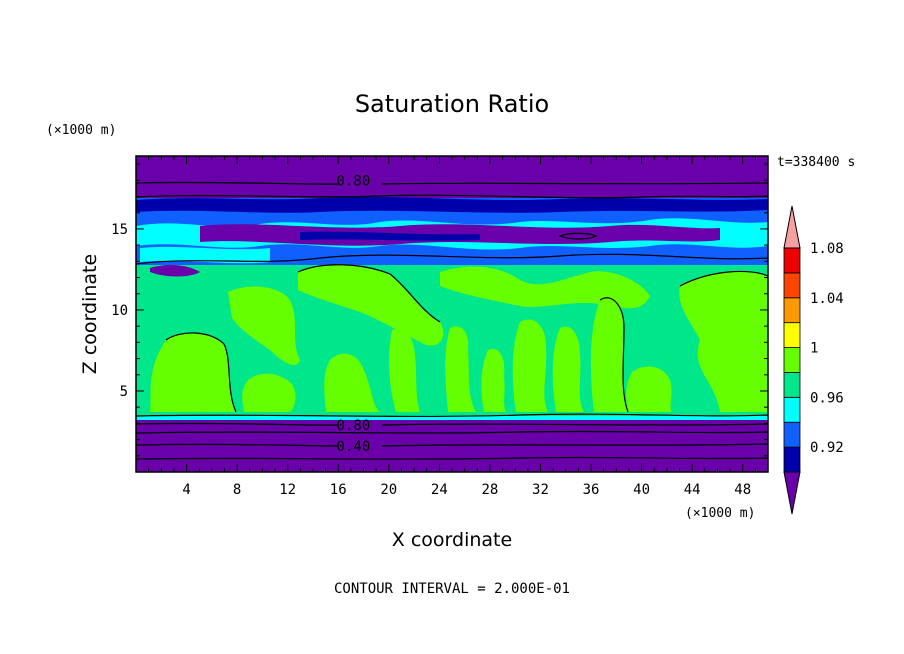 This screenshot has width=904, height=654. What do you see at coordinates (692, 490) in the screenshot?
I see `x-tick-label: 44` at bounding box center [692, 490].